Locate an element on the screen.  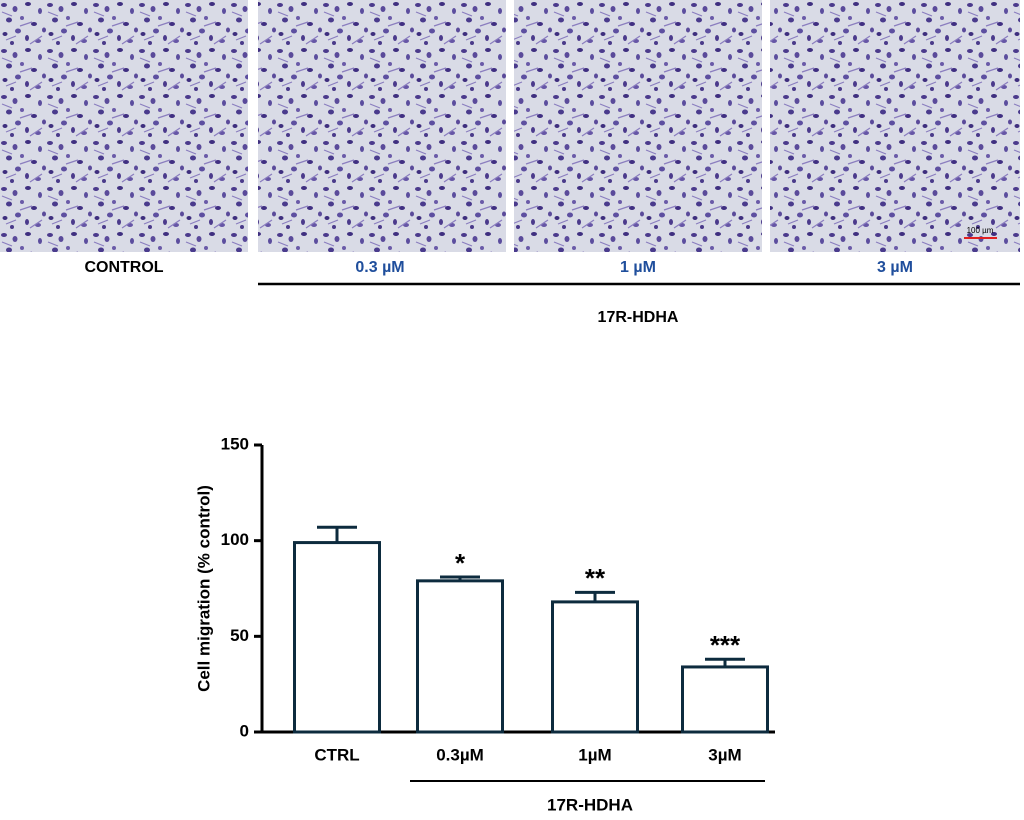
panel-label: 3 µM is located at coordinates (895, 267).